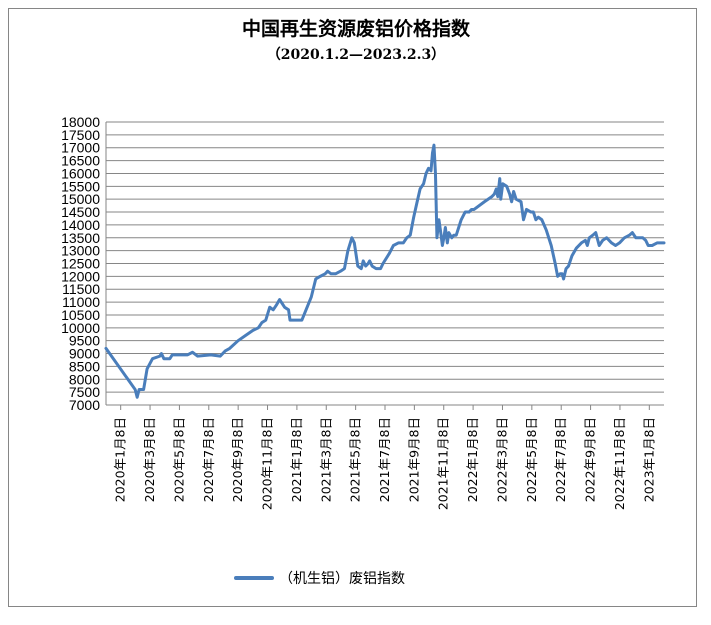  Describe the element at coordinates (84, 379) in the screenshot. I see `y-tick-label: 8000` at that location.